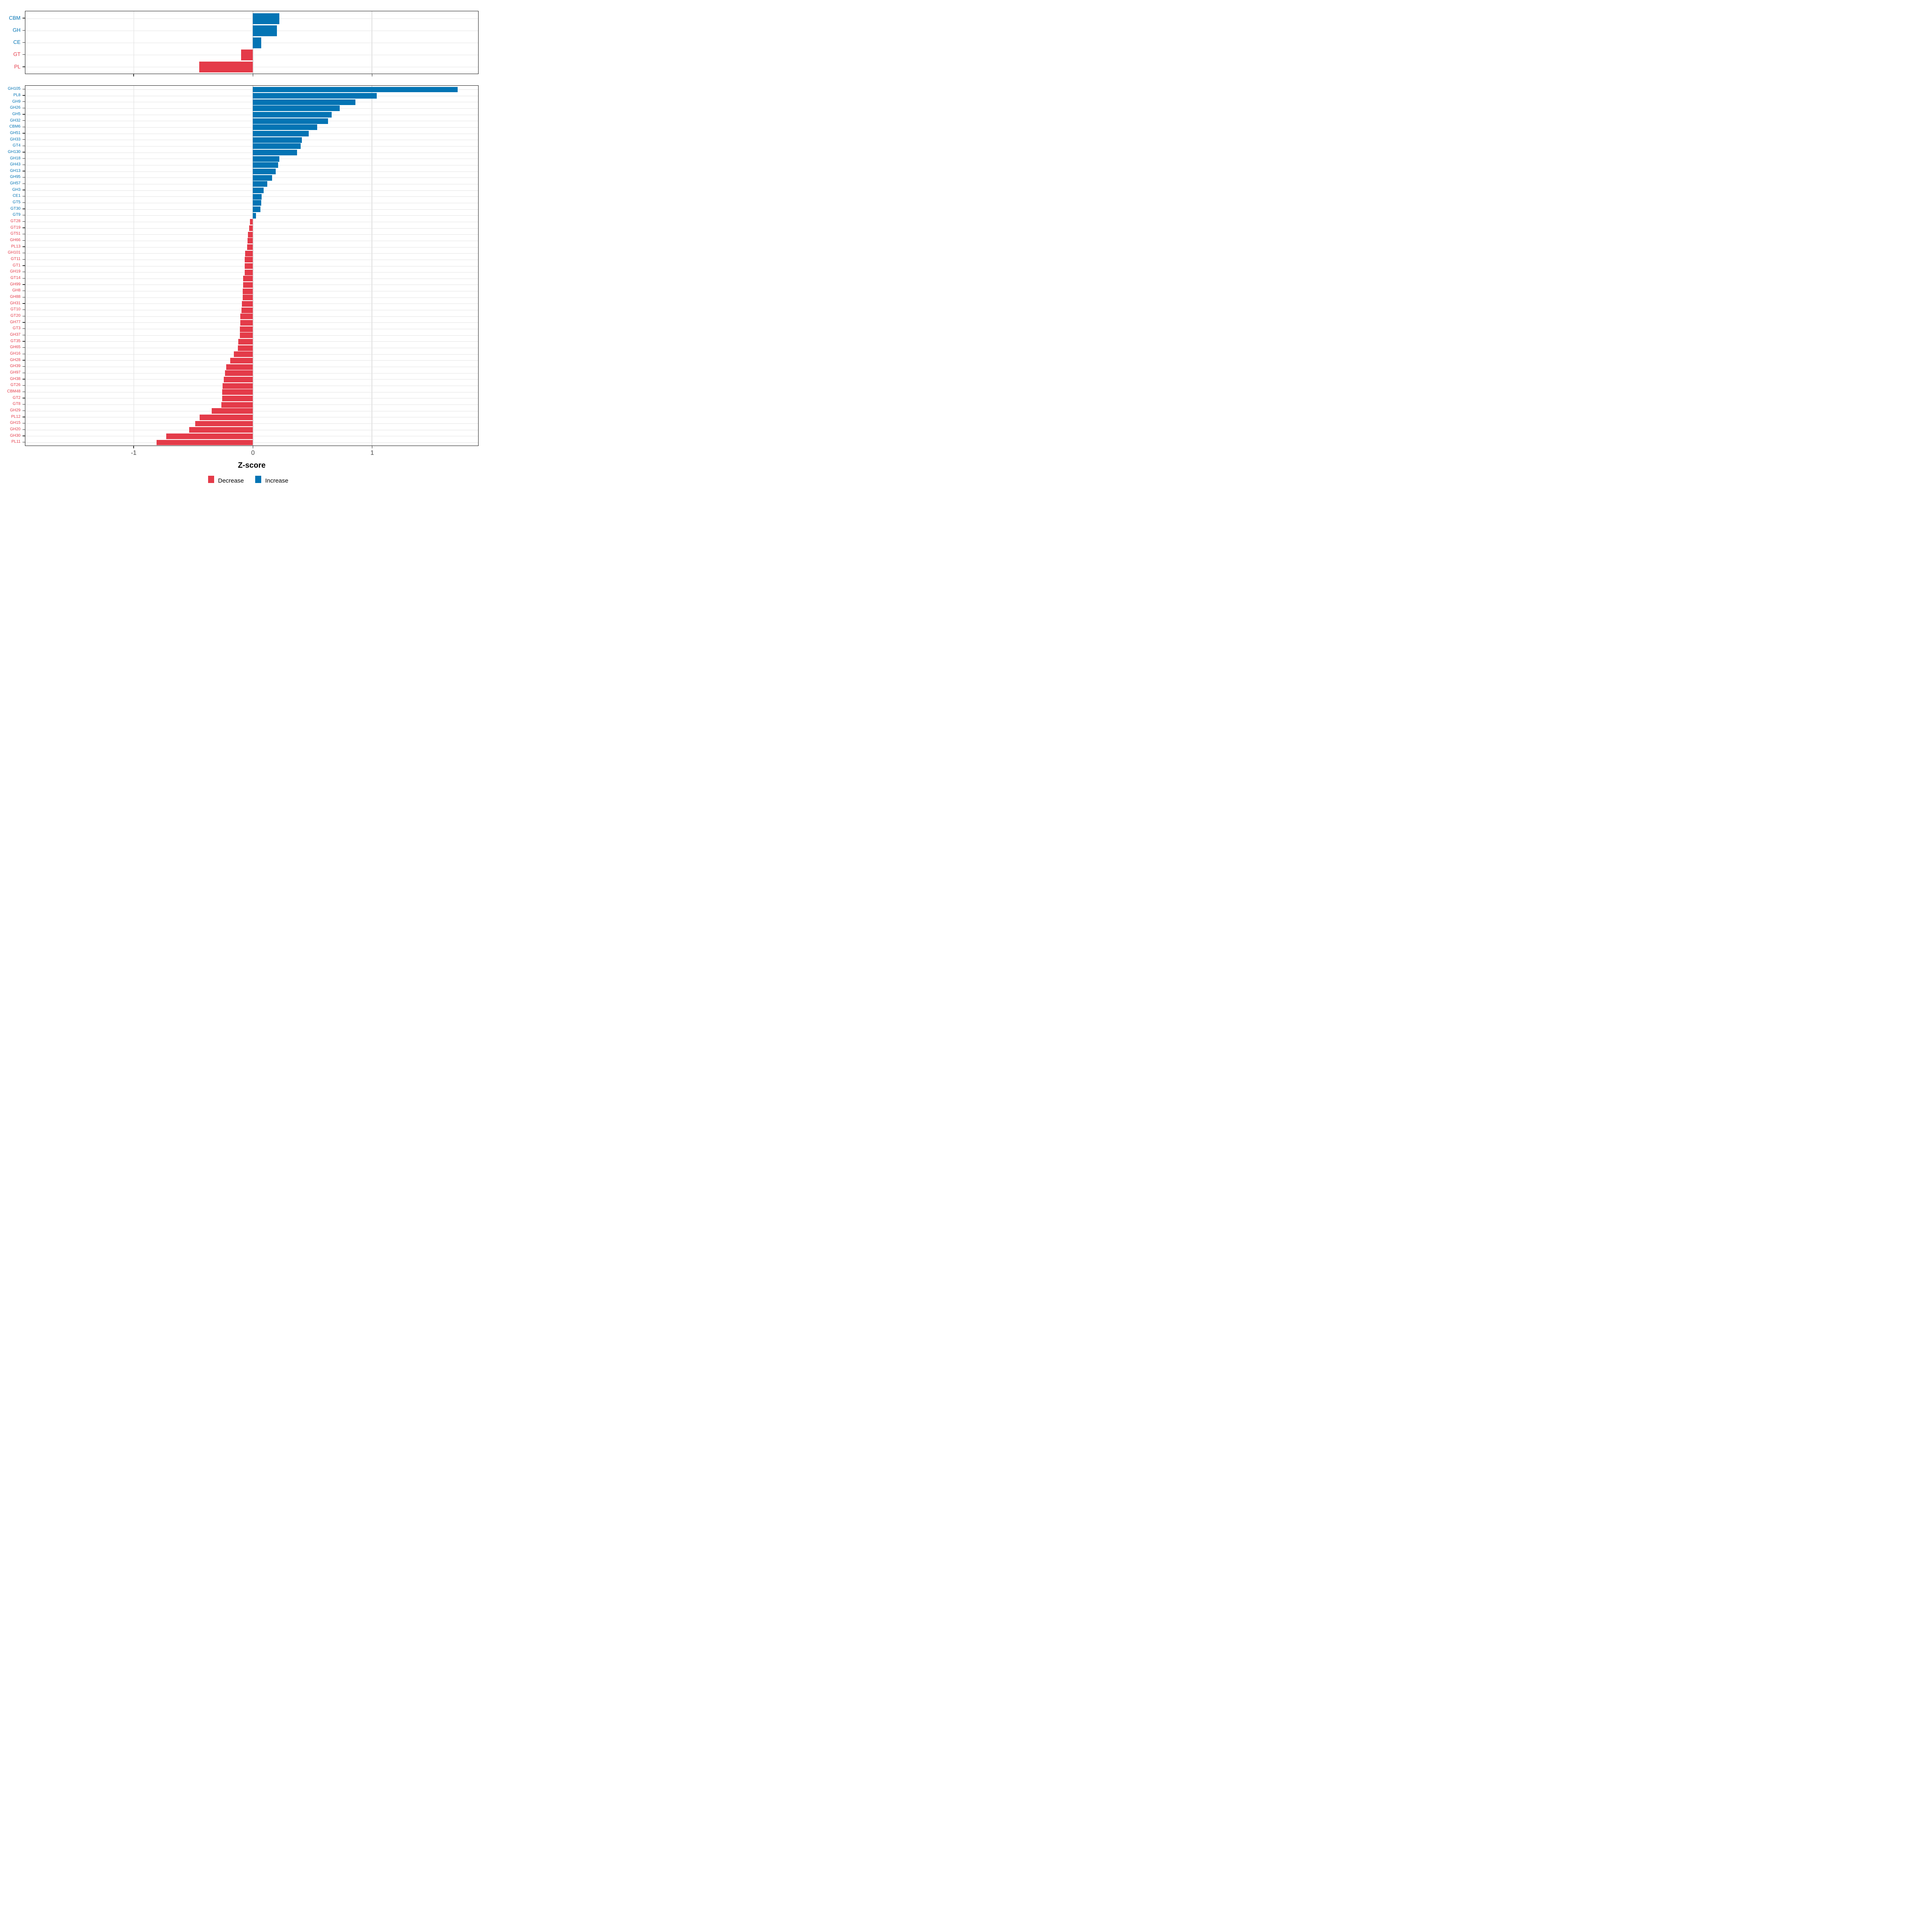 The width and height of the screenshot is (1932, 1932). What do you see at coordinates (16, 290) in the screenshot?
I see `category-label-GH8: GH8` at bounding box center [16, 290].